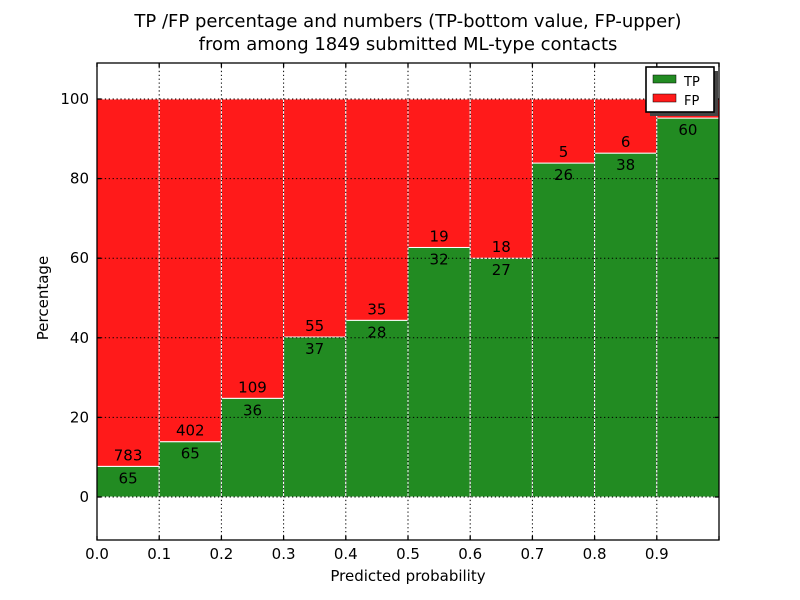 Image resolution: width=800 pixels, height=600 pixels. Describe the element at coordinates (190, 270) in the screenshot. I see `bar-1-fp-segment` at that location.